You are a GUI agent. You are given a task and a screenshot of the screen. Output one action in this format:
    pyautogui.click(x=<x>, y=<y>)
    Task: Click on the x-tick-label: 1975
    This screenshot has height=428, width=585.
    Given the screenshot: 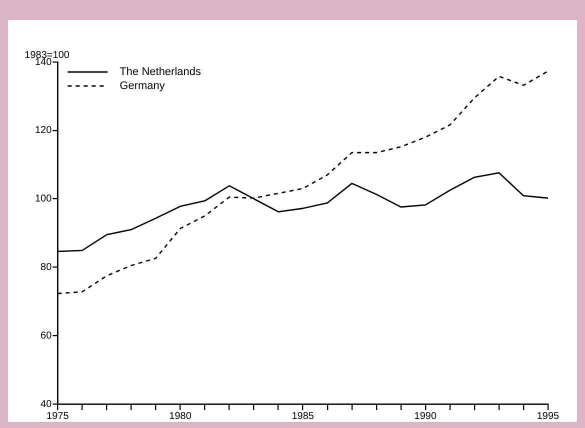 What is the action you would take?
    pyautogui.click(x=58, y=416)
    